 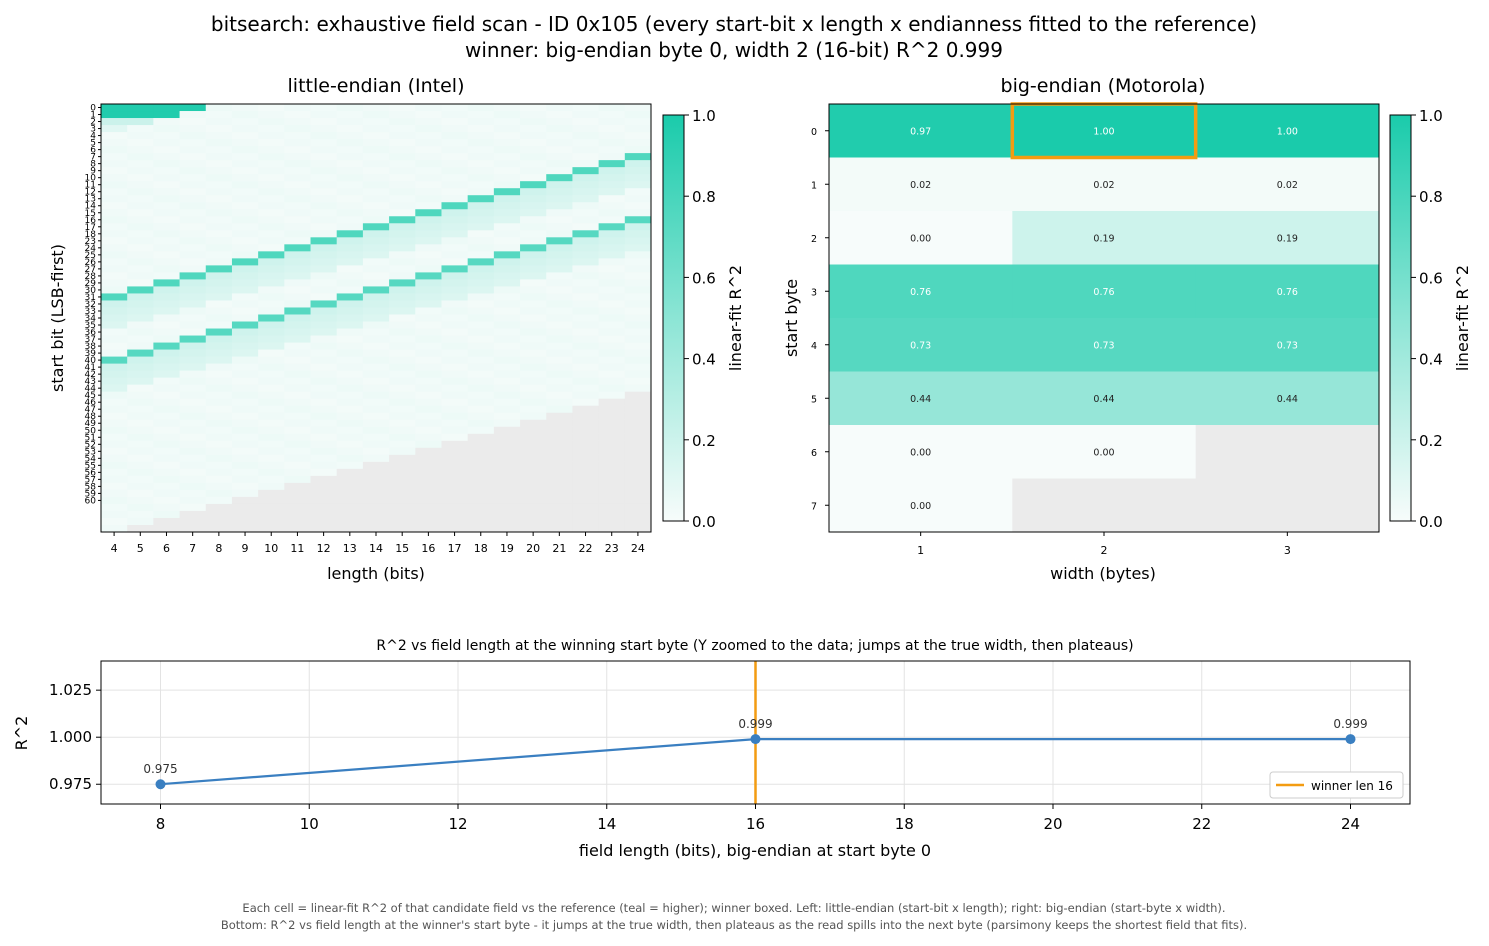 What do you see at coordinates (1431, 522) in the screenshot?
I see `colorbar-tick-label: 0.0` at bounding box center [1431, 522].